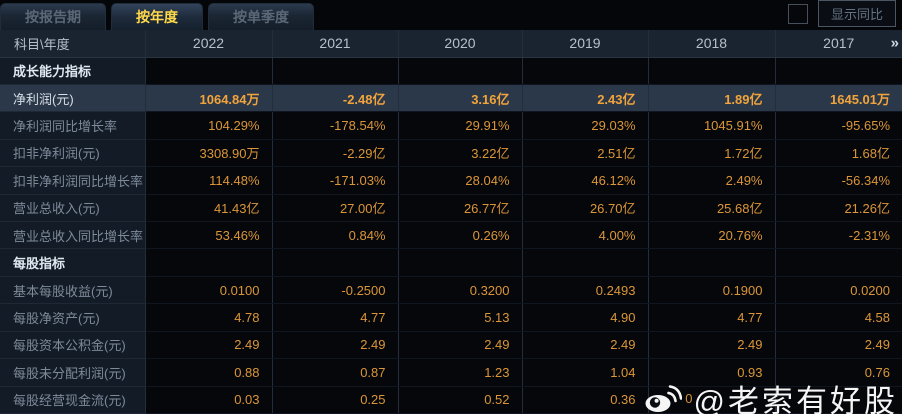  Describe the element at coordinates (460, 153) in the screenshot. I see `value-cell: 3.22亿` at that location.